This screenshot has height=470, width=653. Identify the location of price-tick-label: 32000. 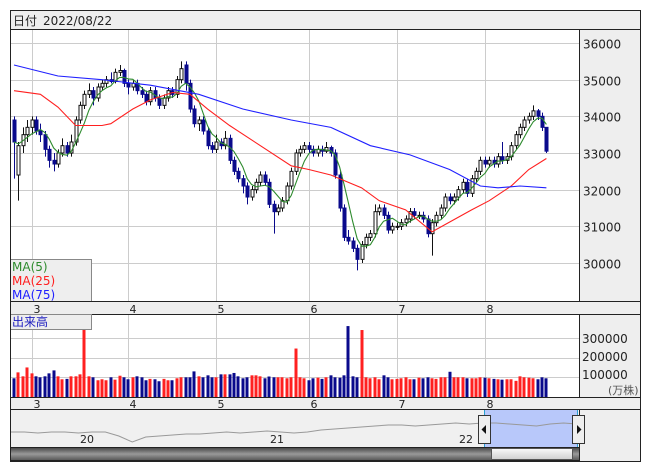
(602, 192).